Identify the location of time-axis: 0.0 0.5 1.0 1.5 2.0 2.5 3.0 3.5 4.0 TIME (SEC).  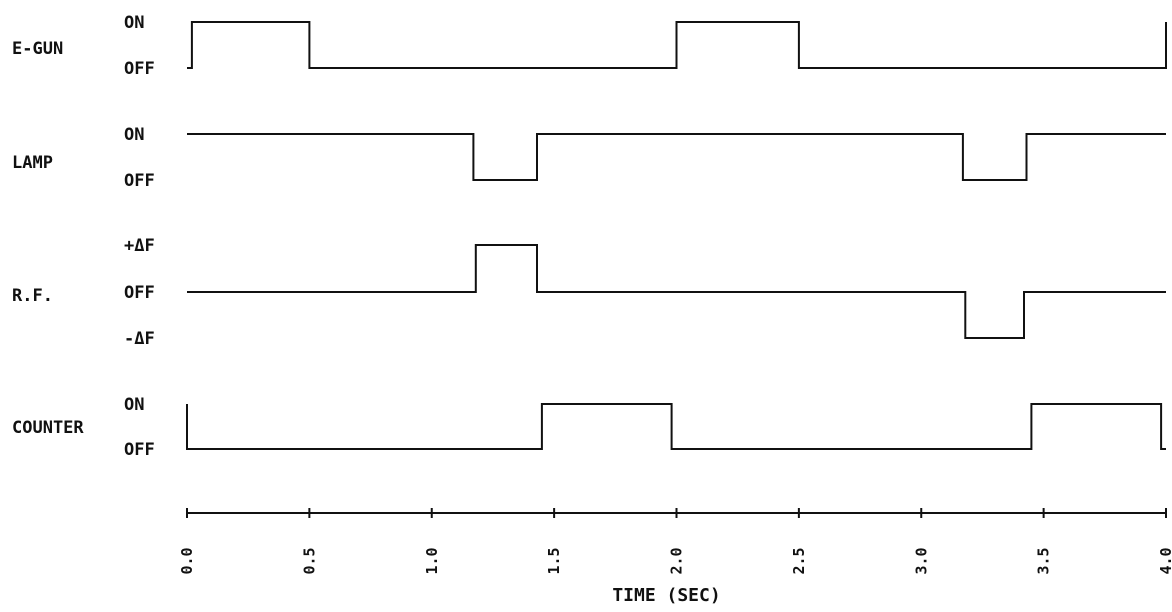
(675, 557).